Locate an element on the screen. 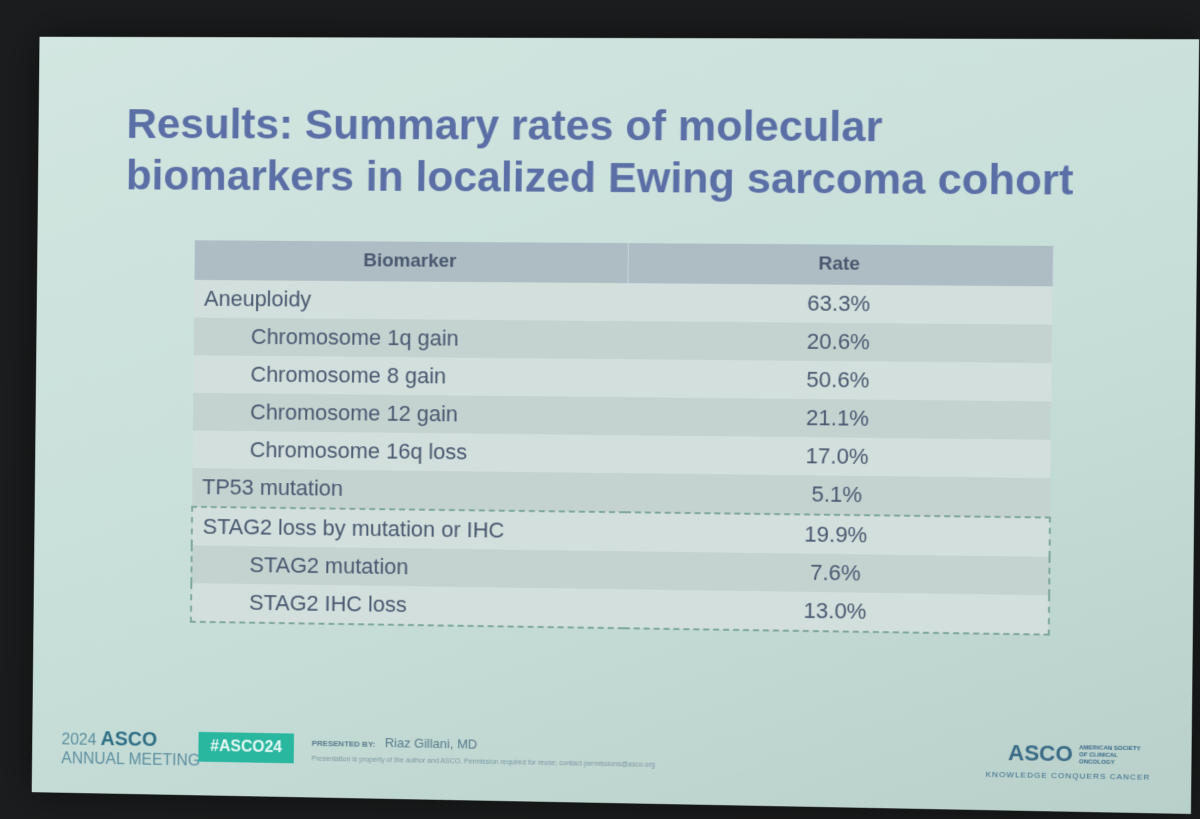 This screenshot has height=819, width=1200. rate-cell: 17.0% is located at coordinates (838, 457).